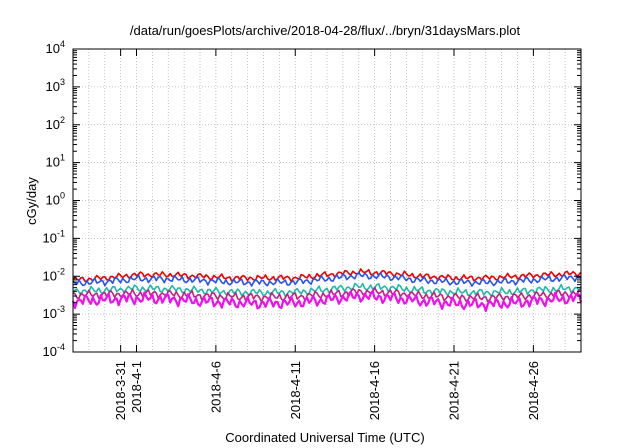 This screenshot has width=640, height=448. I want to click on y-tick-label: 10², so click(55, 123).